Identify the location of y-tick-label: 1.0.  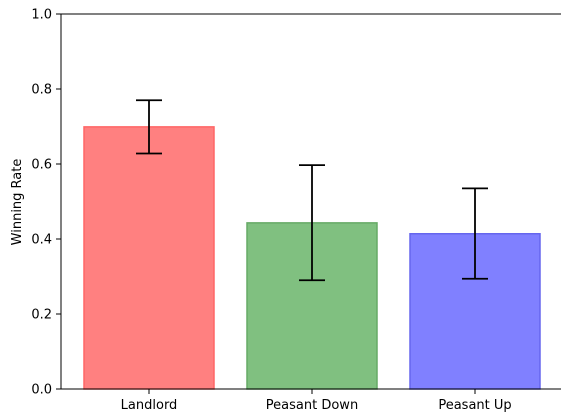
(41, 15).